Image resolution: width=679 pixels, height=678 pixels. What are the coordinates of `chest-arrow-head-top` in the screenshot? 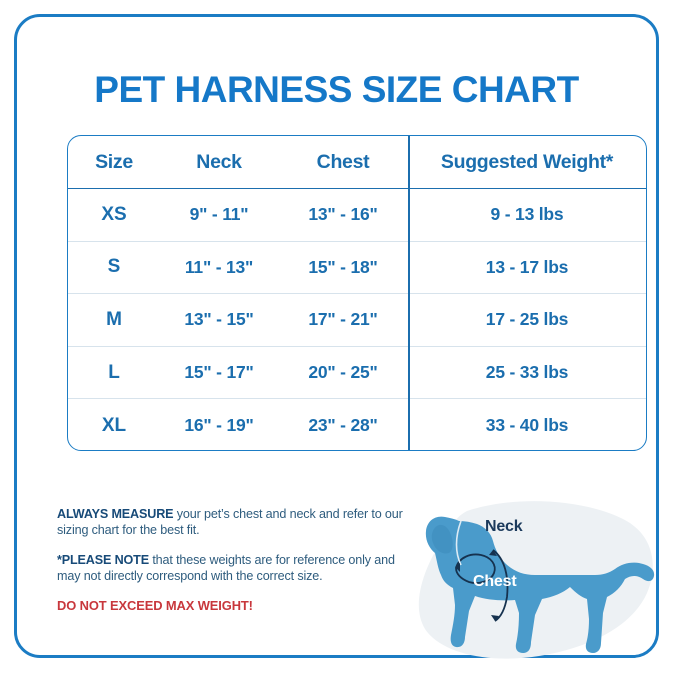 It's located at (493, 553).